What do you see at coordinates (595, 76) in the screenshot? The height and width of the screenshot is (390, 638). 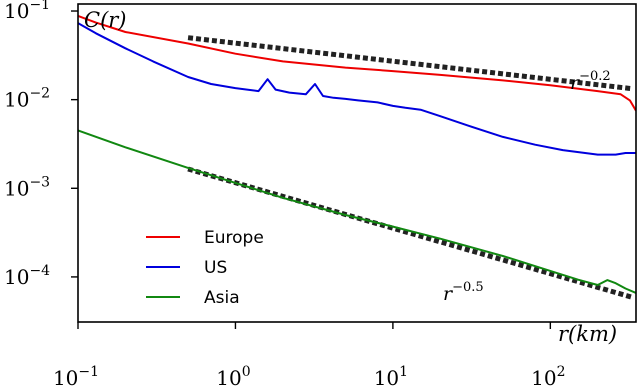 I see `annotation-slope-02-exp: −0.2` at bounding box center [595, 76].